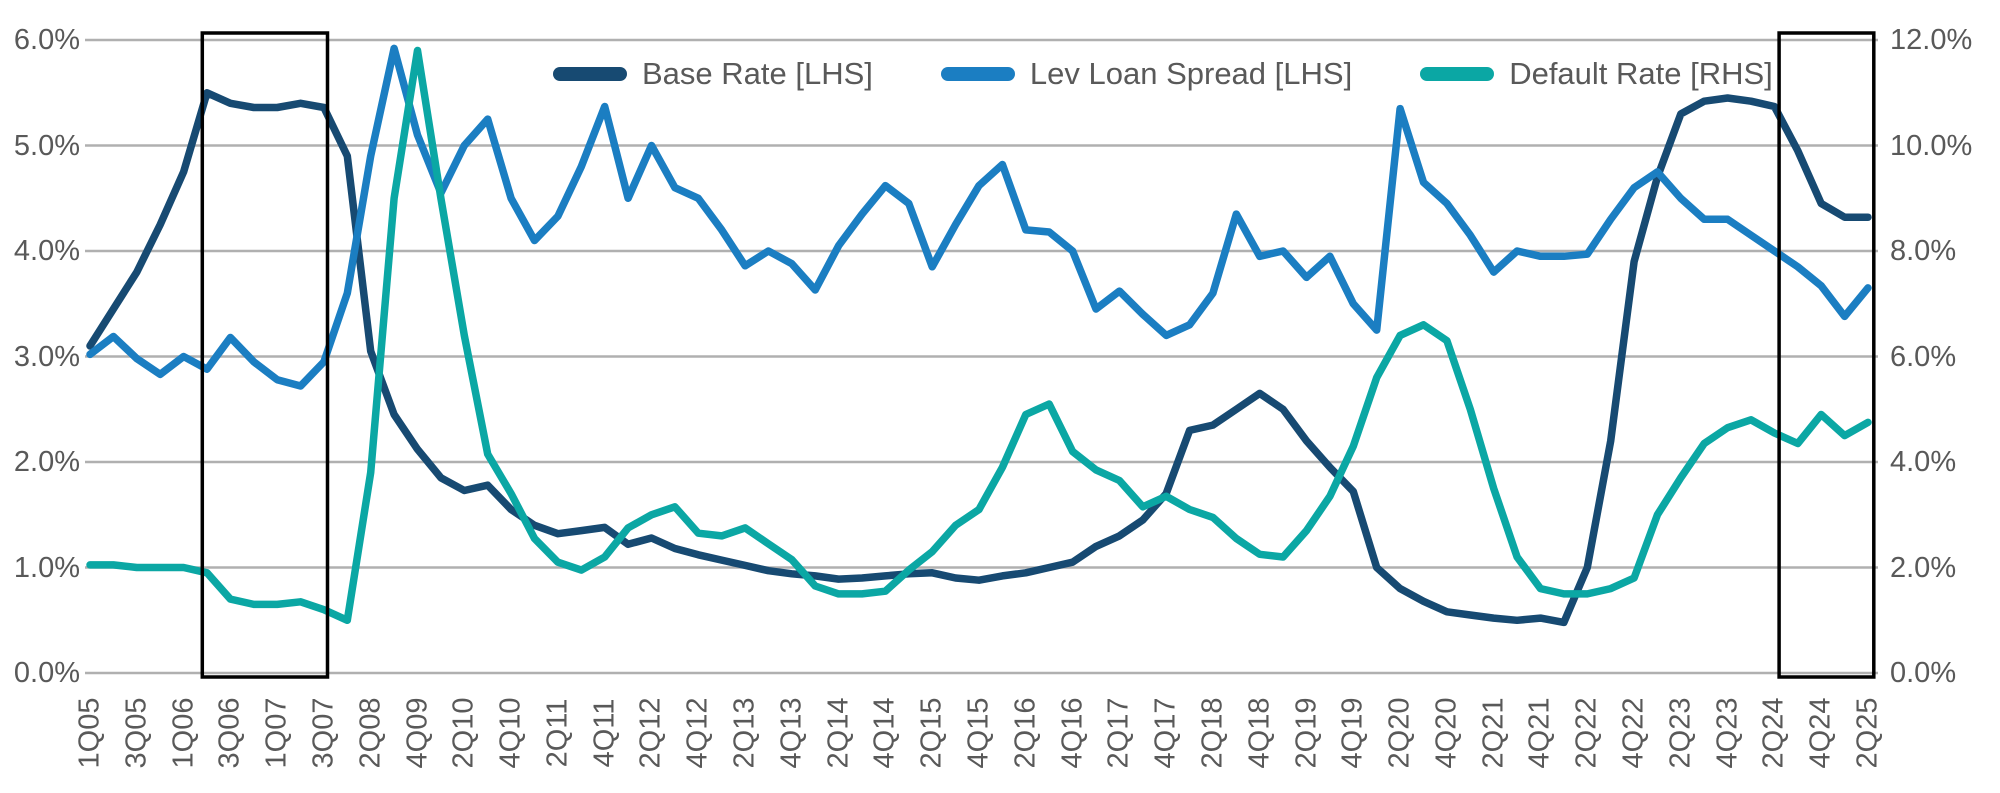 The image size is (2000, 793). What do you see at coordinates (1923, 673) in the screenshot?
I see `right-axis-tick: 0.0%` at bounding box center [1923, 673].